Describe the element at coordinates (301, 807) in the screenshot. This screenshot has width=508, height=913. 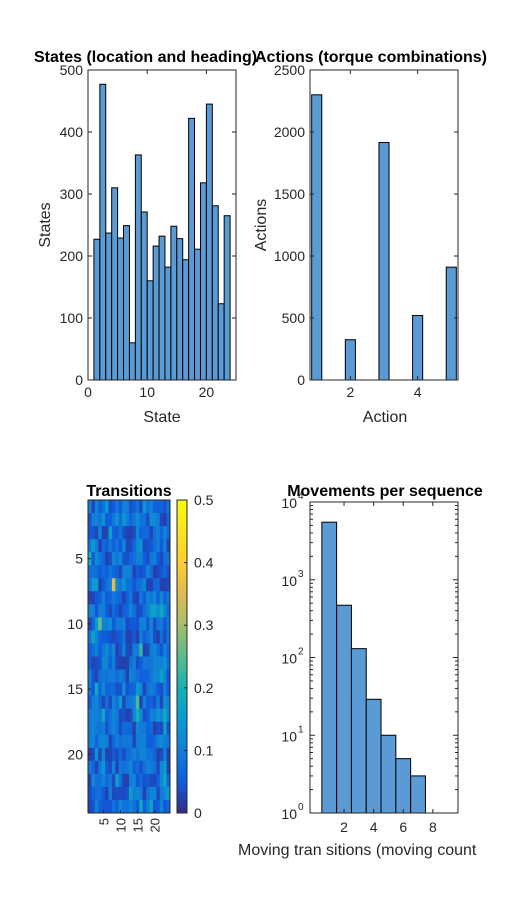
I see `movements-ytick-exponent: 0` at that location.